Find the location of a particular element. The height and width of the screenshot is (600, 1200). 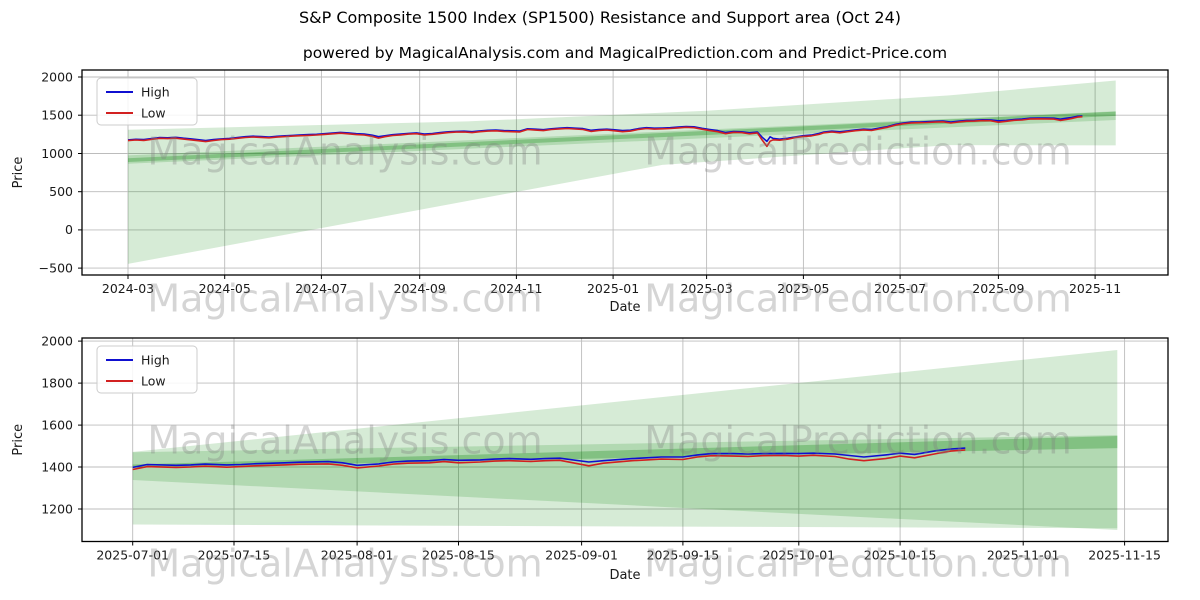

x-tick-label: 2025-10-01 is located at coordinates (798, 555).